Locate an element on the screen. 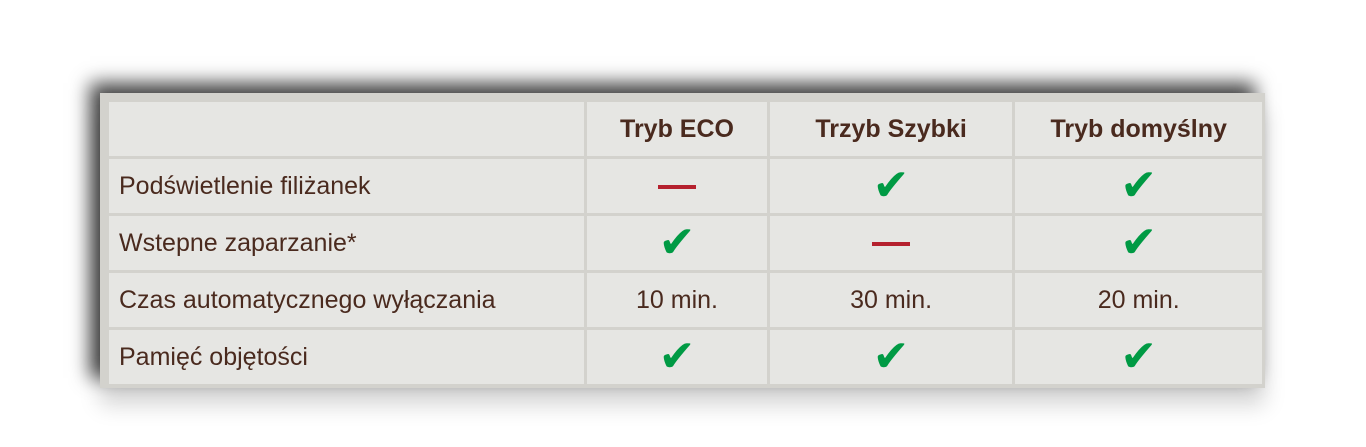 Image resolution: width=1366 pixels, height=447 pixels. column-header: Tryb domyślny is located at coordinates (1138, 129).